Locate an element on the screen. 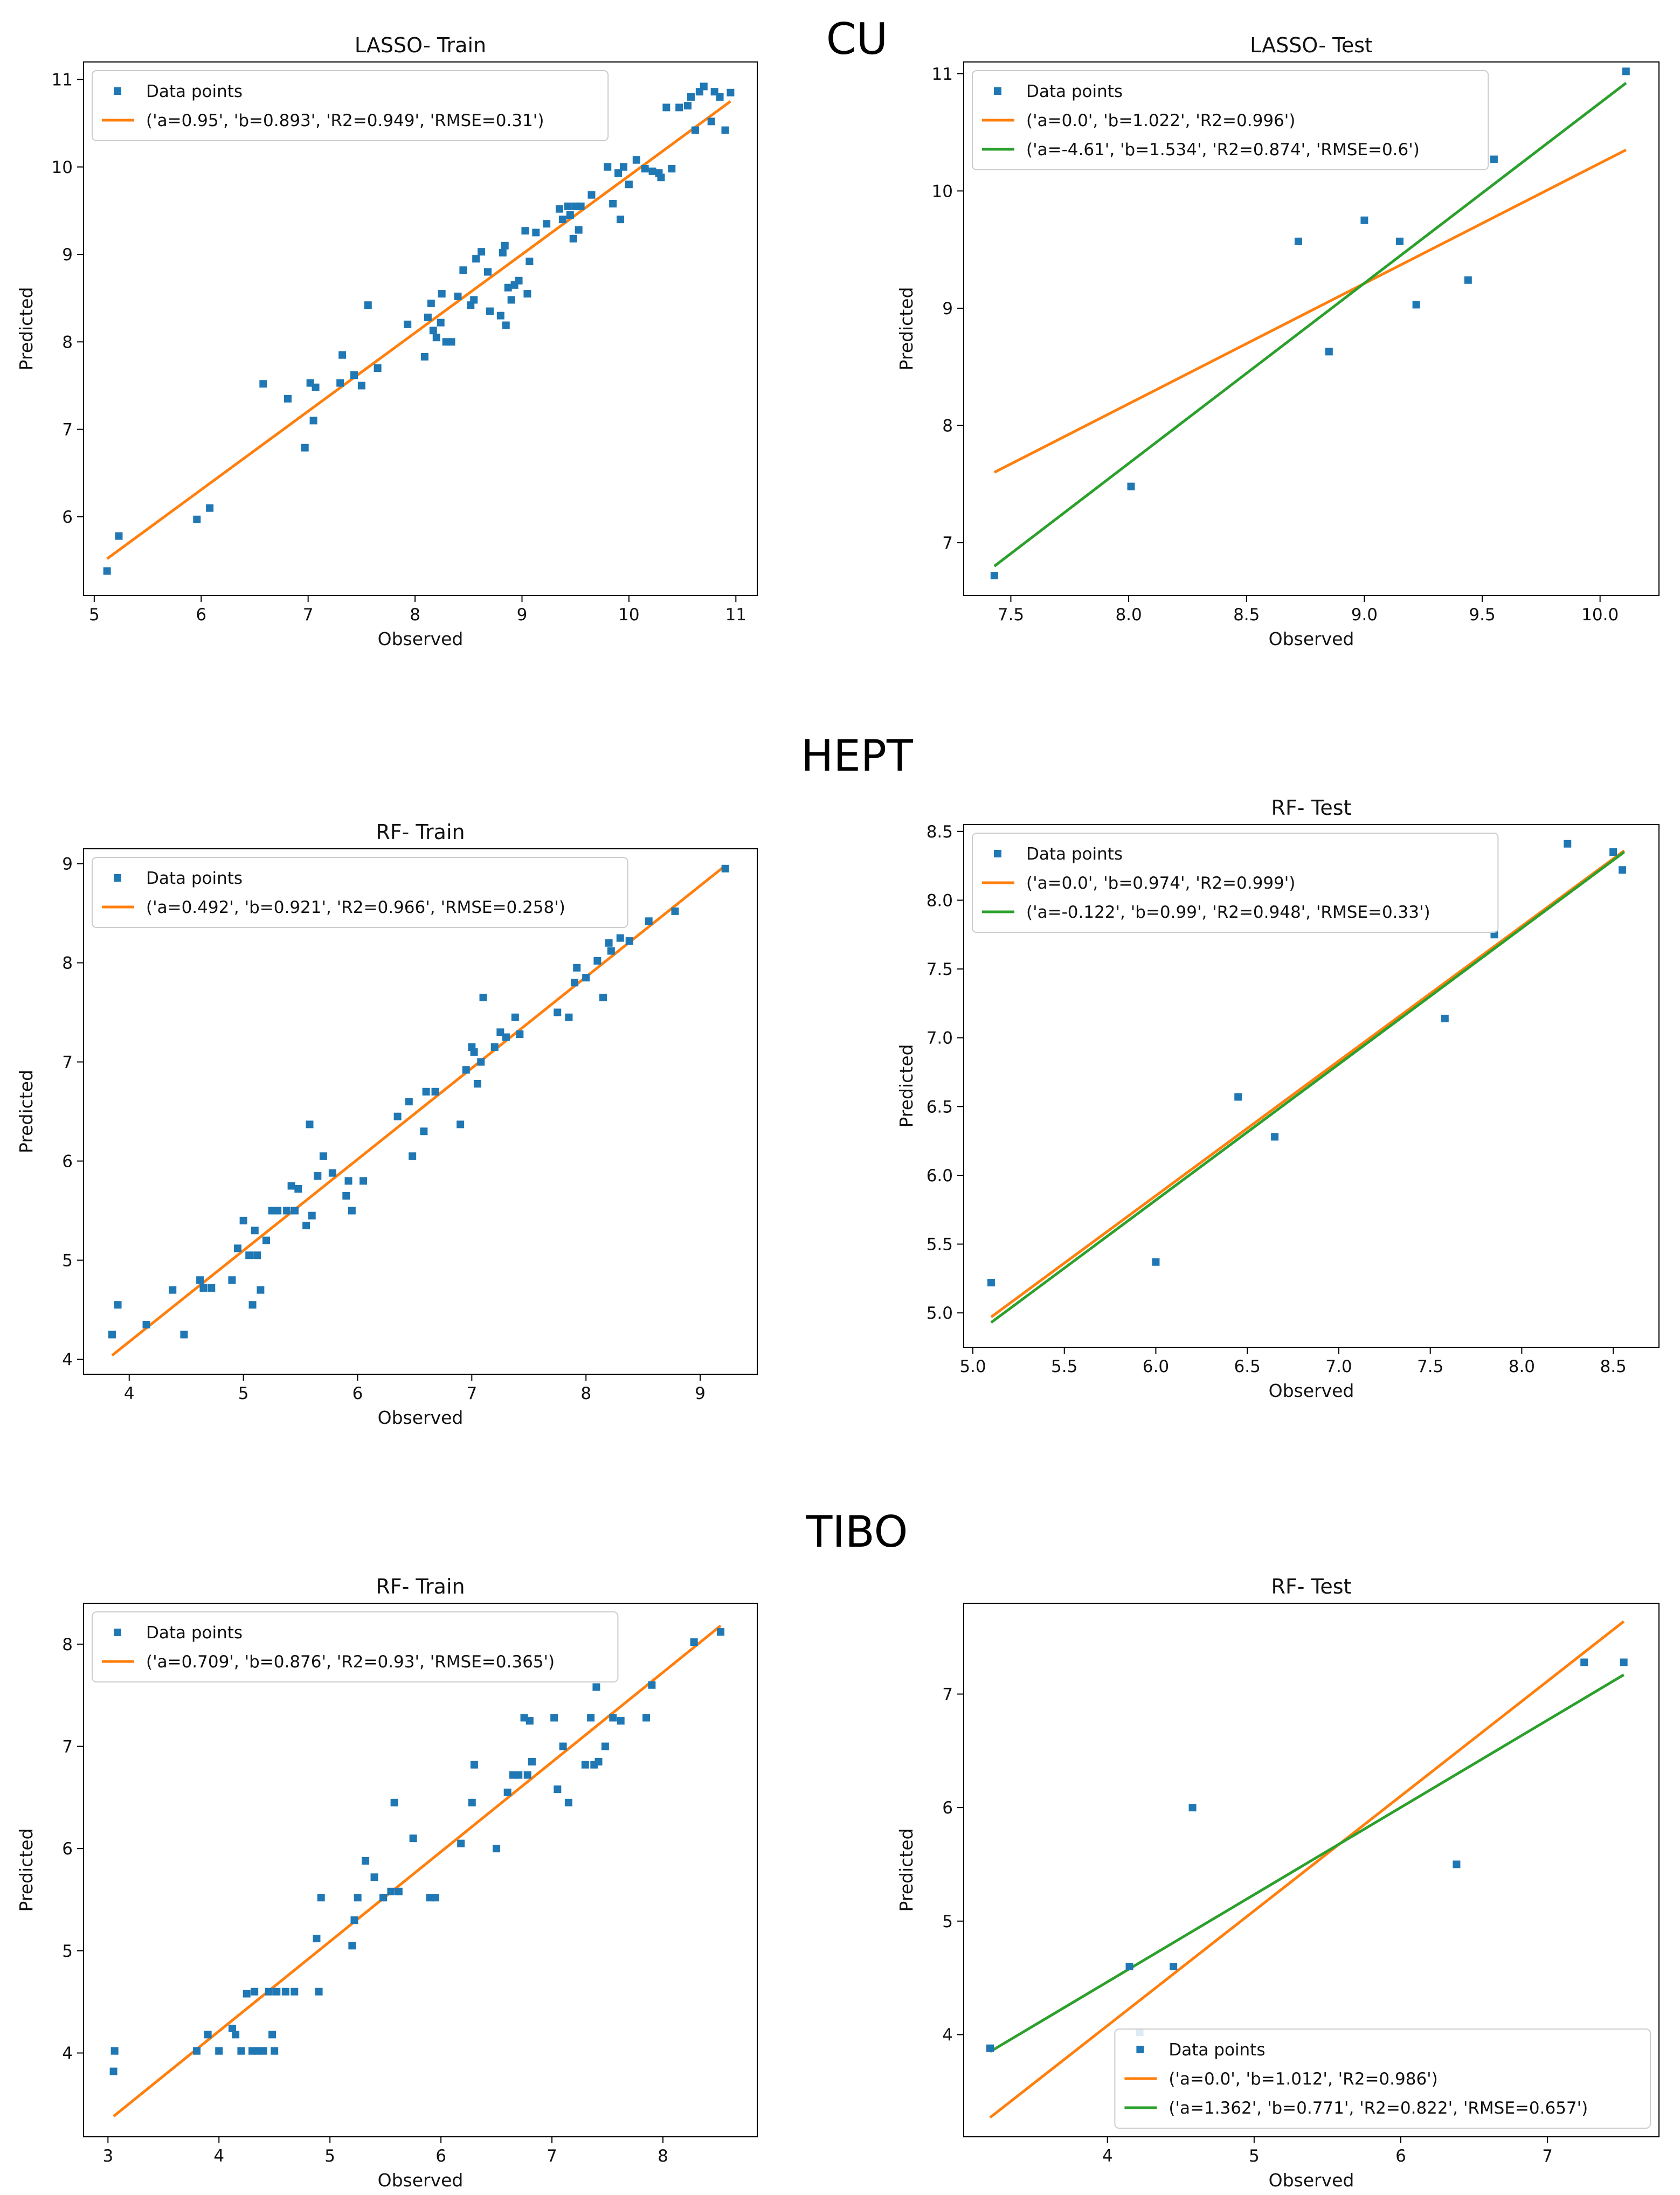 The image size is (1680, 2195). y-tick-label: 8.0 is located at coordinates (940, 900).